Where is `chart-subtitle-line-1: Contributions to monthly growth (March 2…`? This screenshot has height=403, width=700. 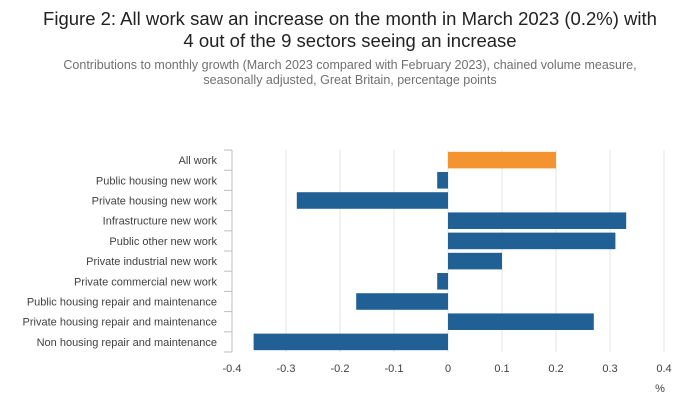
chart-subtitle-line-1: Contributions to monthly growth (March 2… is located at coordinates (350, 65).